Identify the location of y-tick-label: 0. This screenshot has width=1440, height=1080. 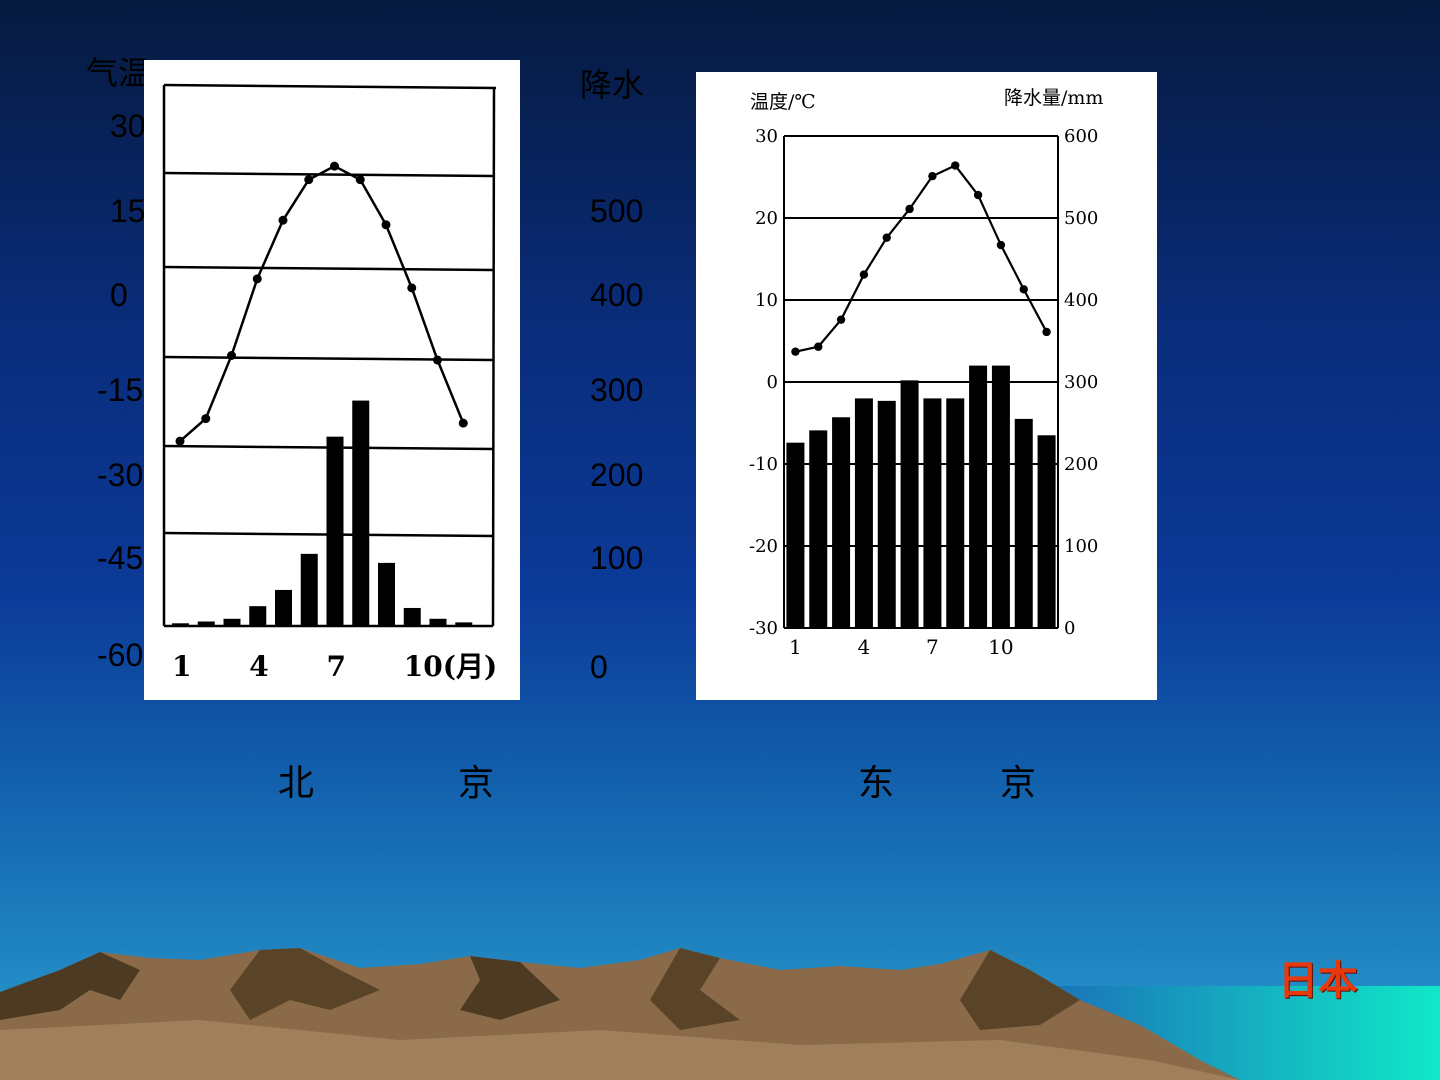
(772, 382).